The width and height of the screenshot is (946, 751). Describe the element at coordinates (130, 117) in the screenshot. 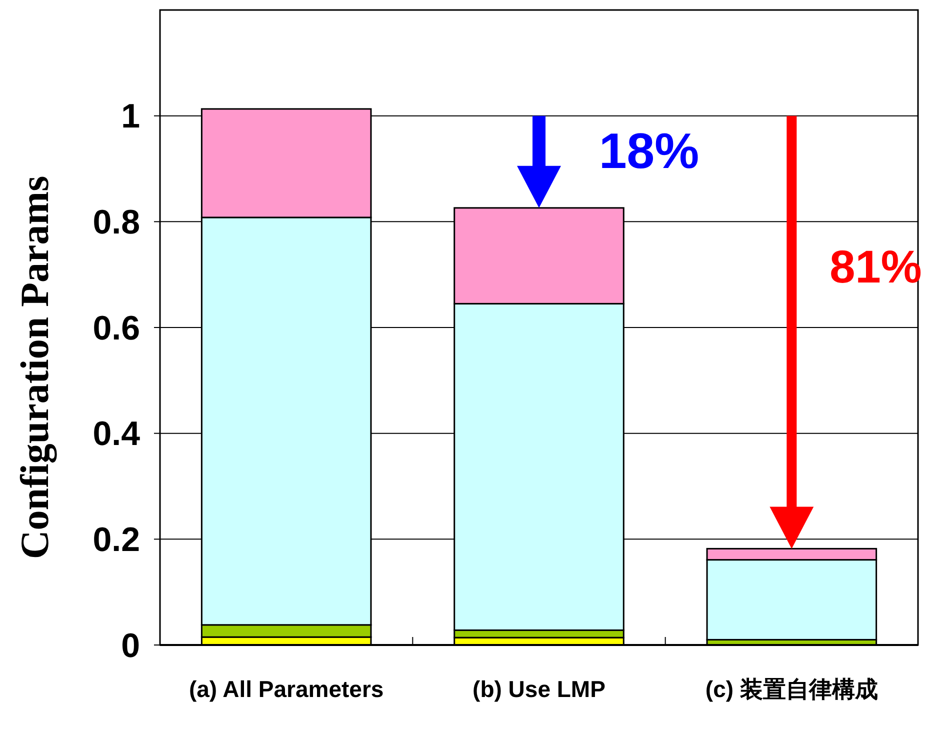

I see `y-tick-label: 1` at that location.